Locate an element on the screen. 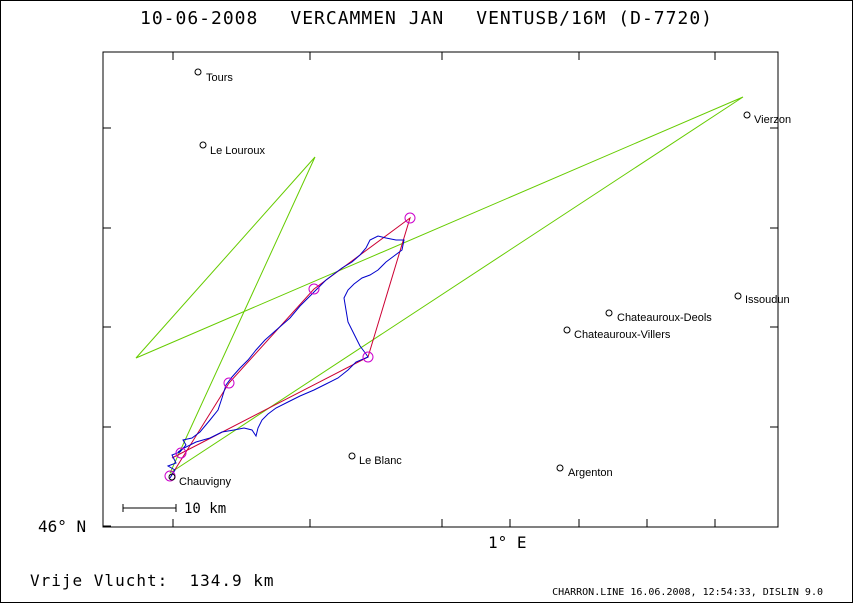 The height and width of the screenshot is (603, 853). place-marker: Argenton is located at coordinates (584, 471).